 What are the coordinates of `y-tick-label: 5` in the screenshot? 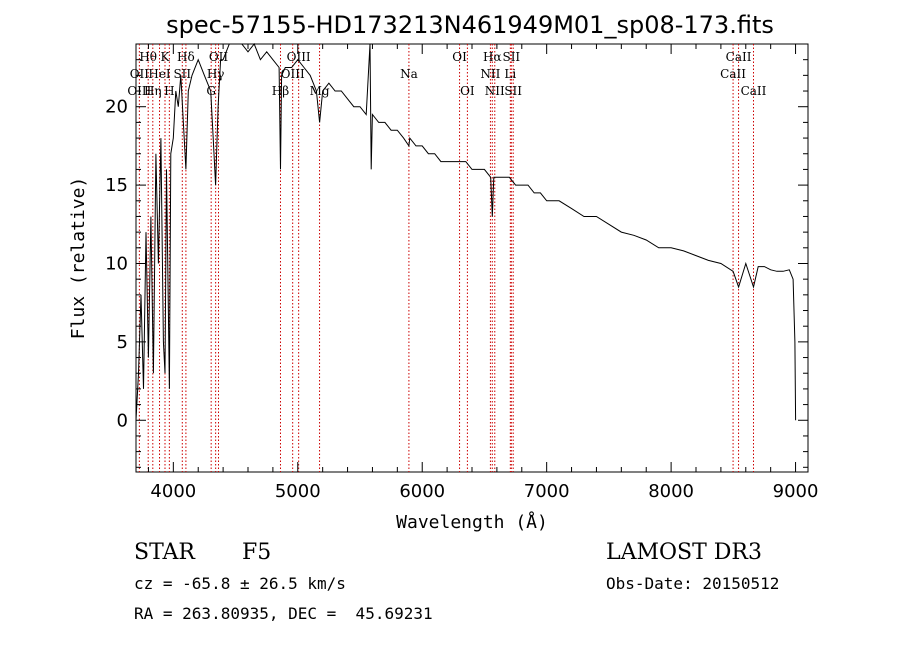 It's located at (122, 342).